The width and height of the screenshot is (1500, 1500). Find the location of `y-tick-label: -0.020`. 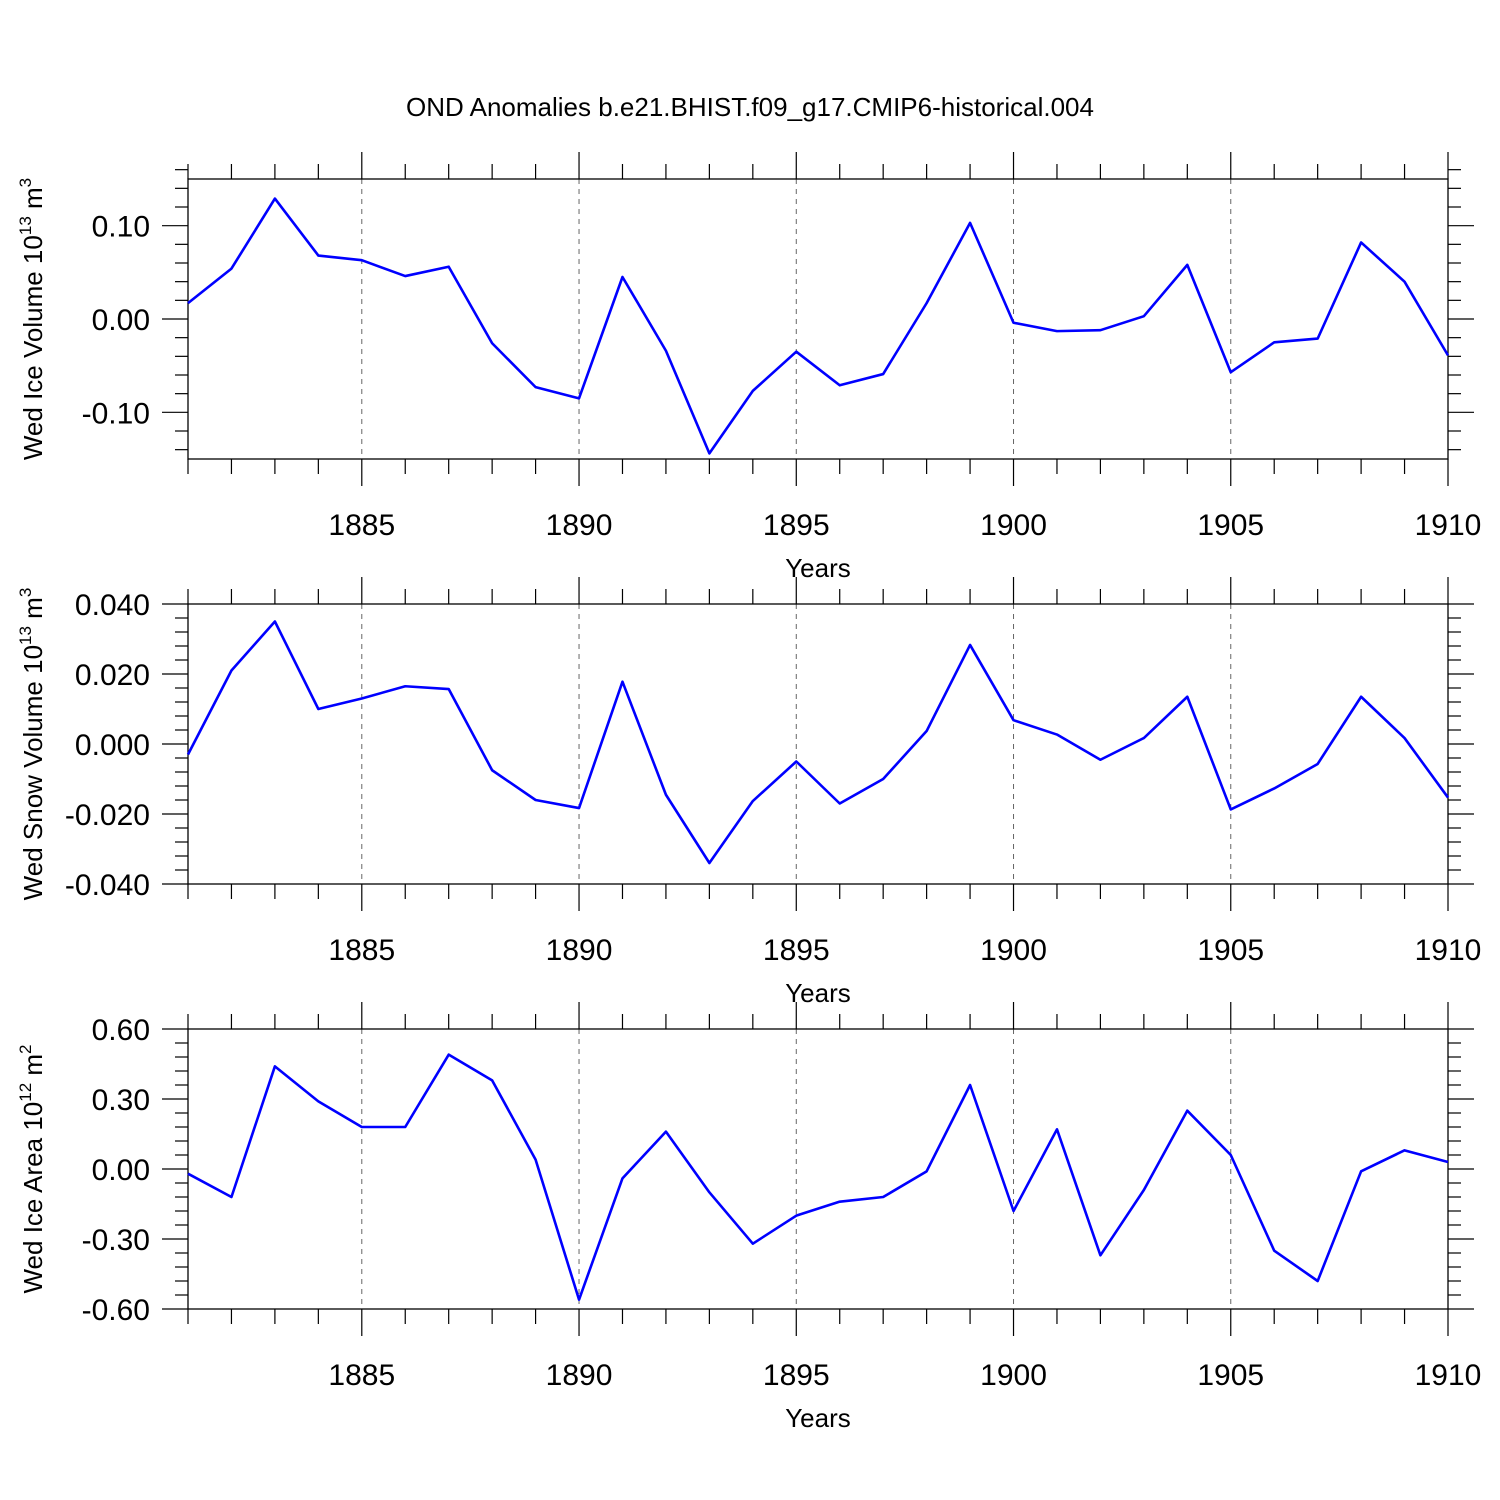

y-tick-label: -0.020 is located at coordinates (107, 815).